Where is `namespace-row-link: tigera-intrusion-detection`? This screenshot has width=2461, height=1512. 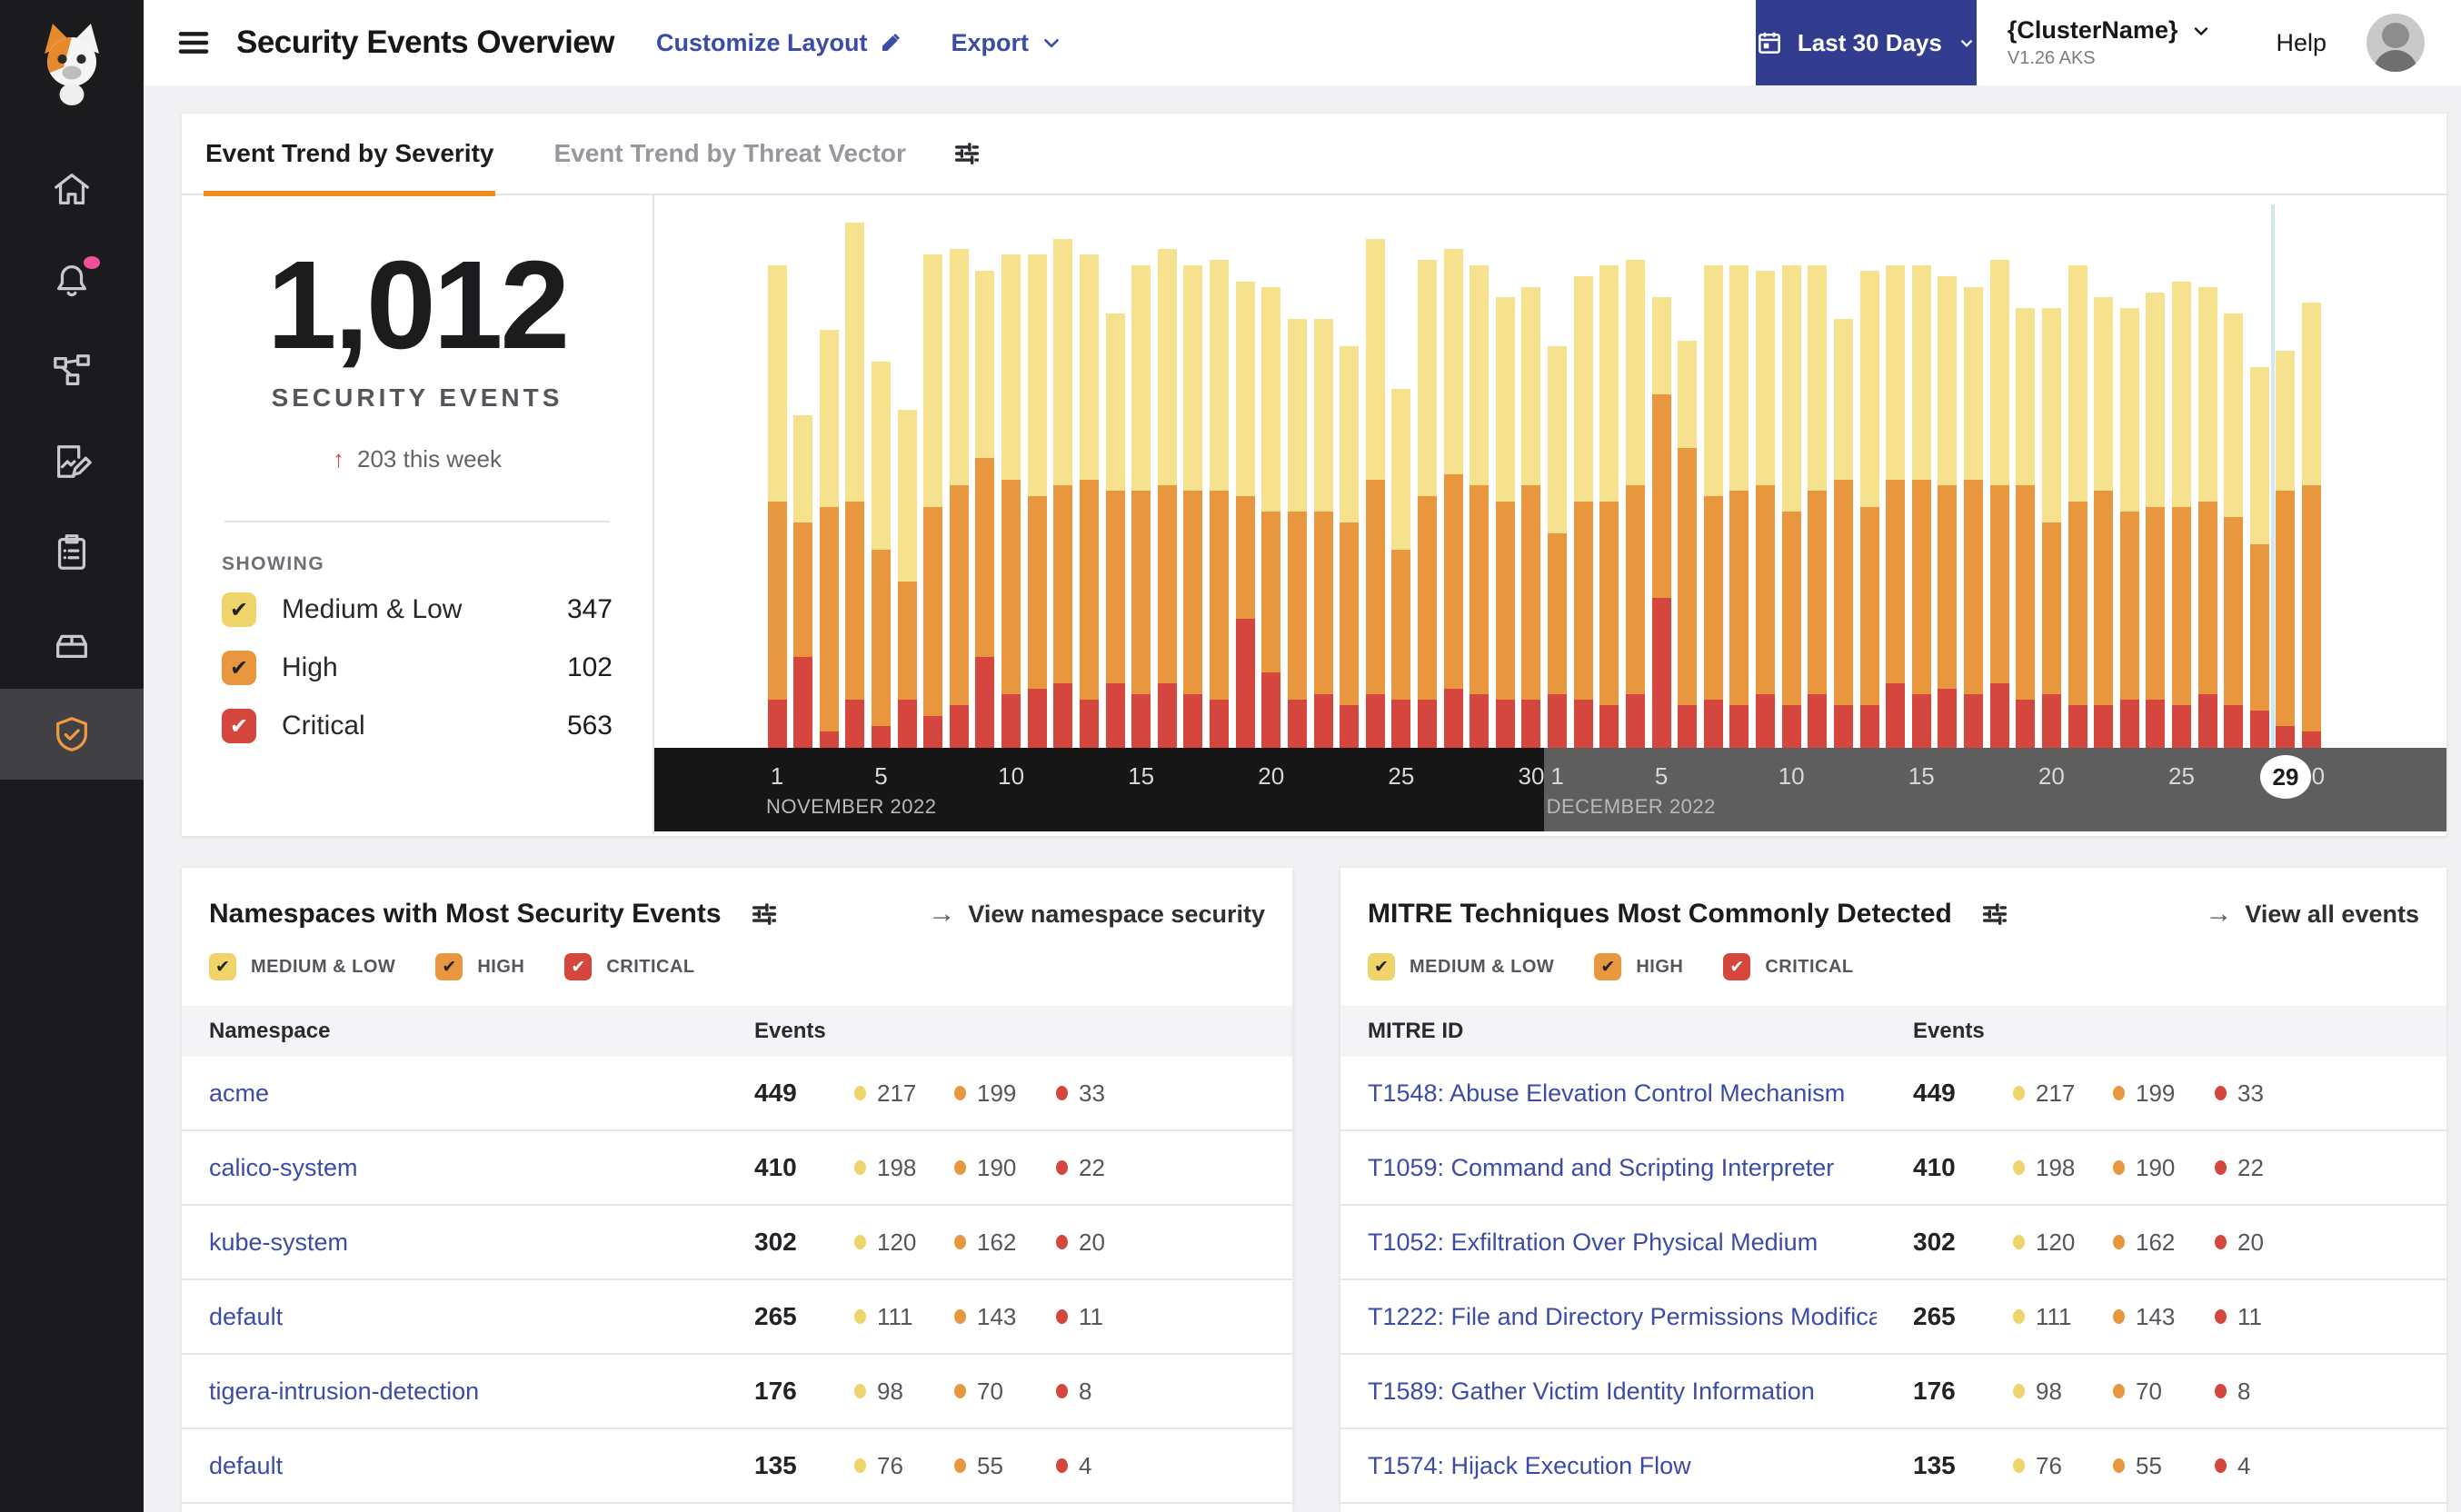
namespace-row-link: tigera-intrusion-detection is located at coordinates (344, 1391).